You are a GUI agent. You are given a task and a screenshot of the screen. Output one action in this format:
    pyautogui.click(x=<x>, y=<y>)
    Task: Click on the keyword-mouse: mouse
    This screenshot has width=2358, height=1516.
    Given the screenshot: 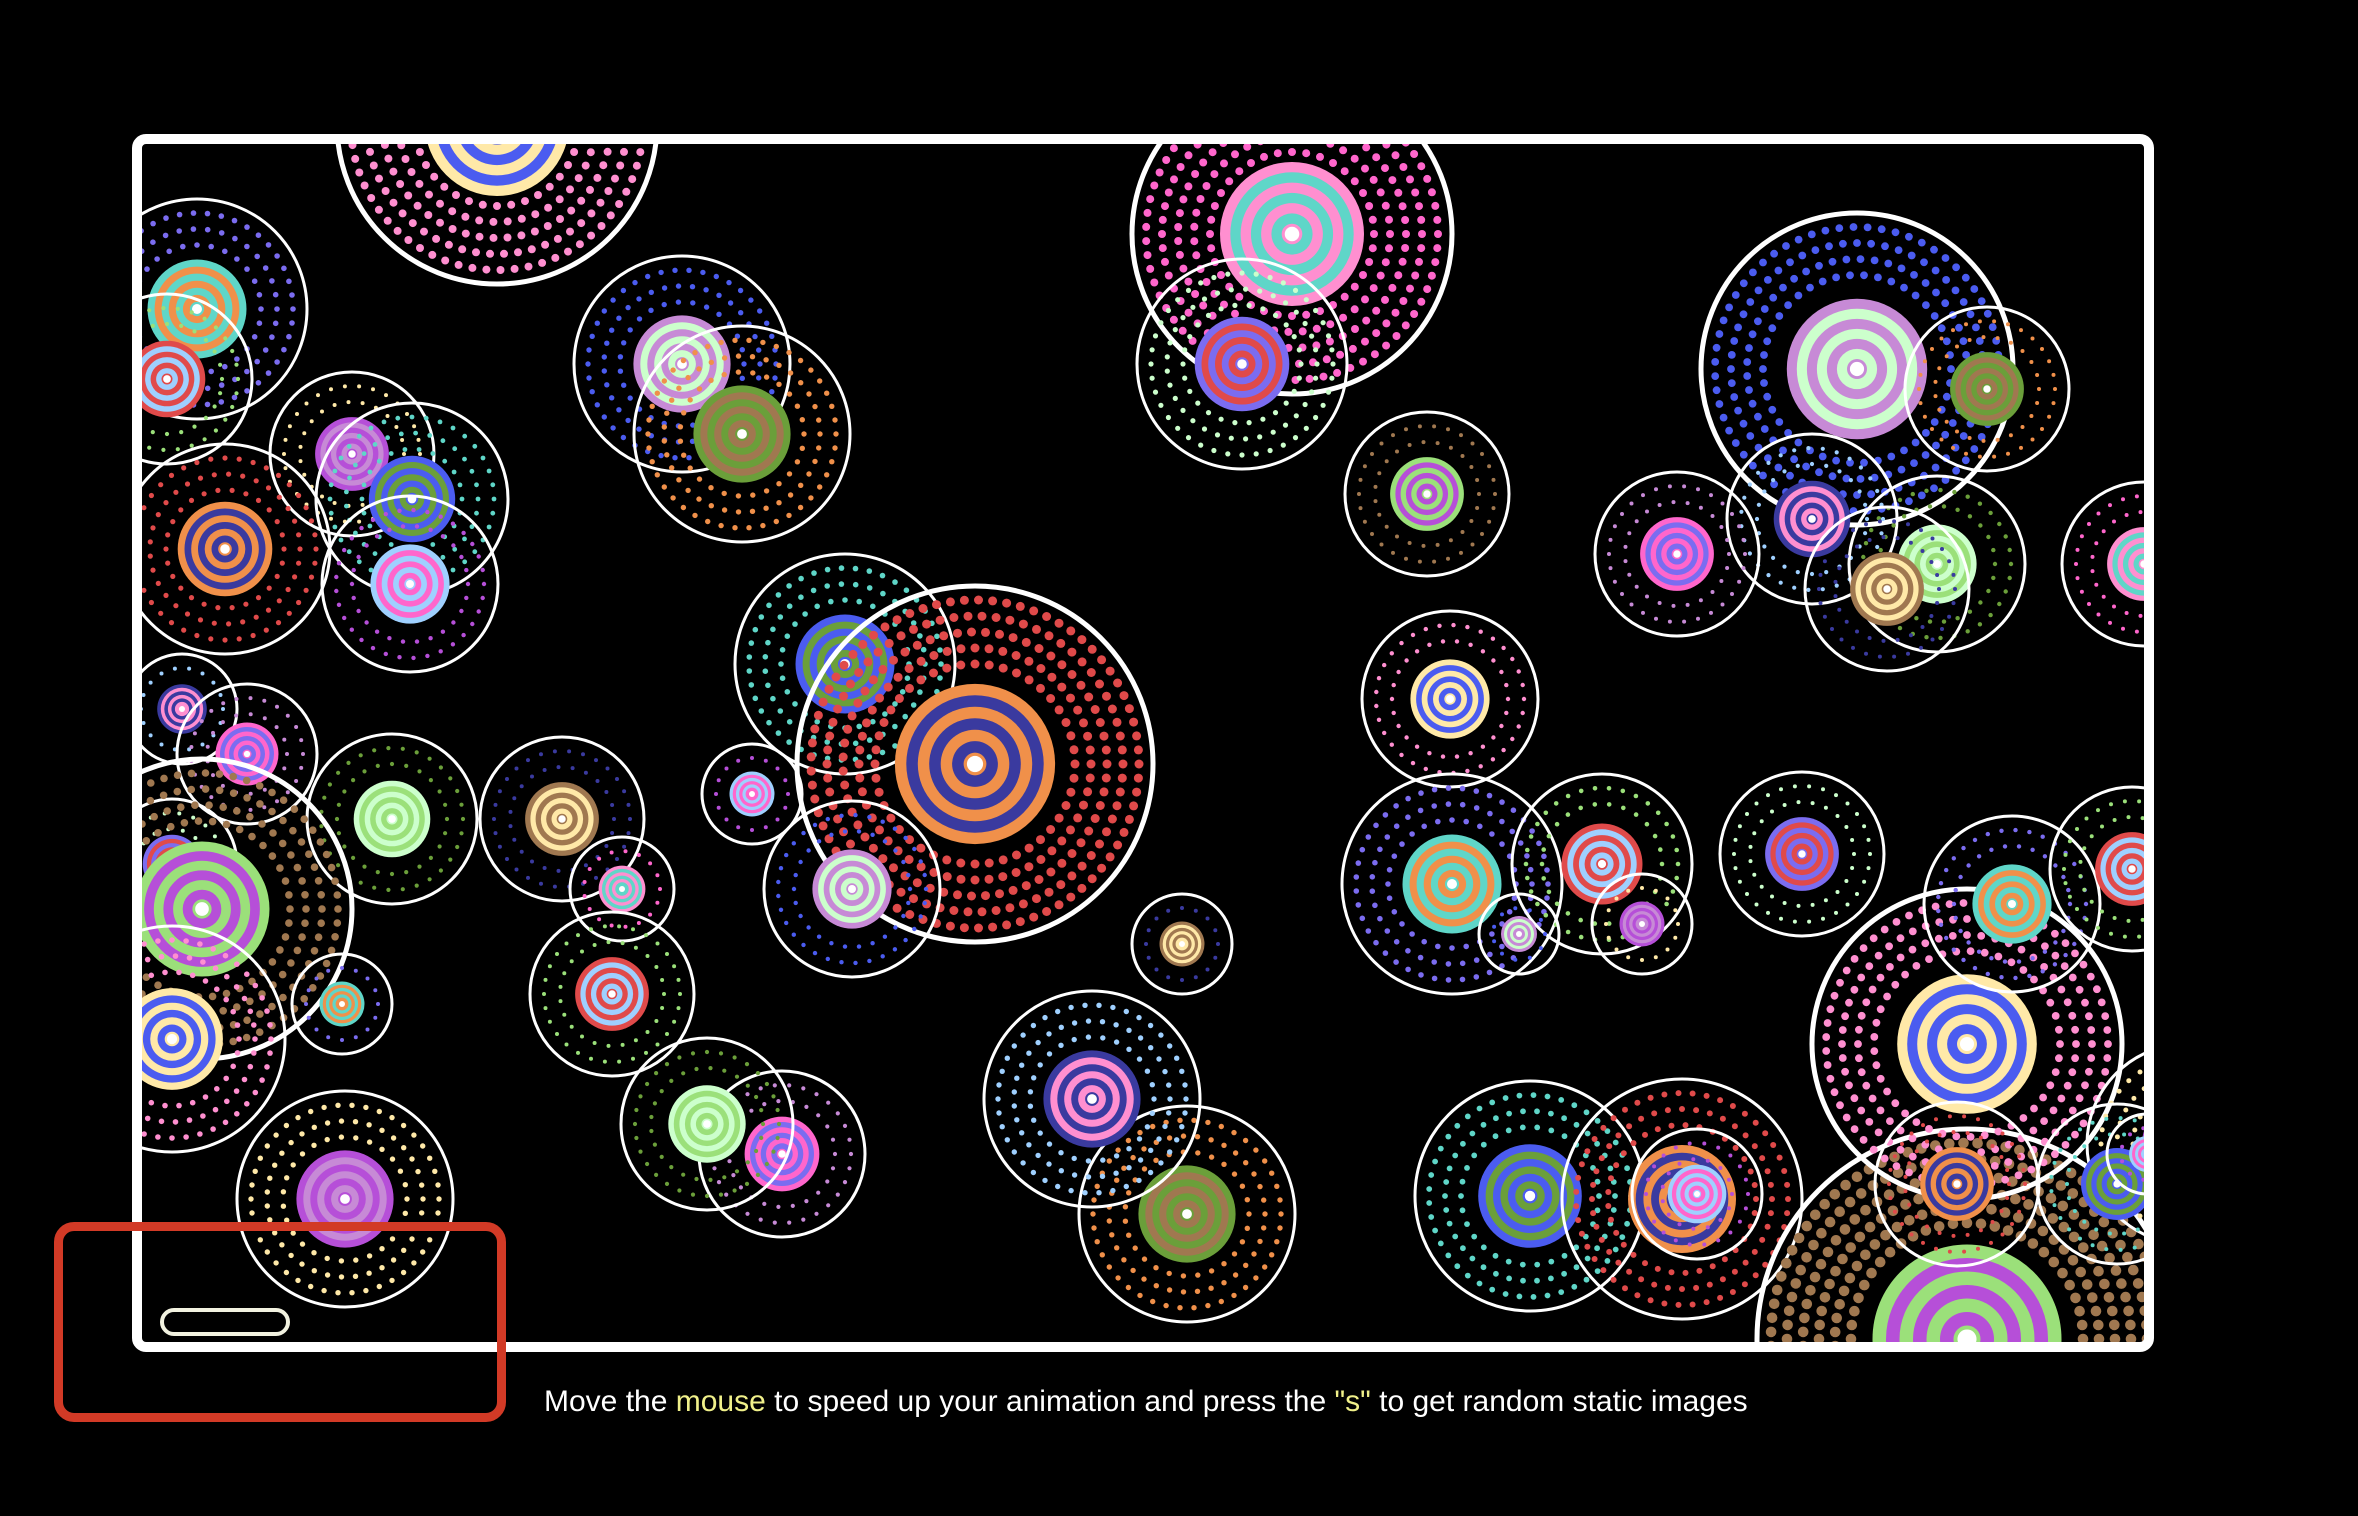 What is the action you would take?
    pyautogui.click(x=720, y=1401)
    